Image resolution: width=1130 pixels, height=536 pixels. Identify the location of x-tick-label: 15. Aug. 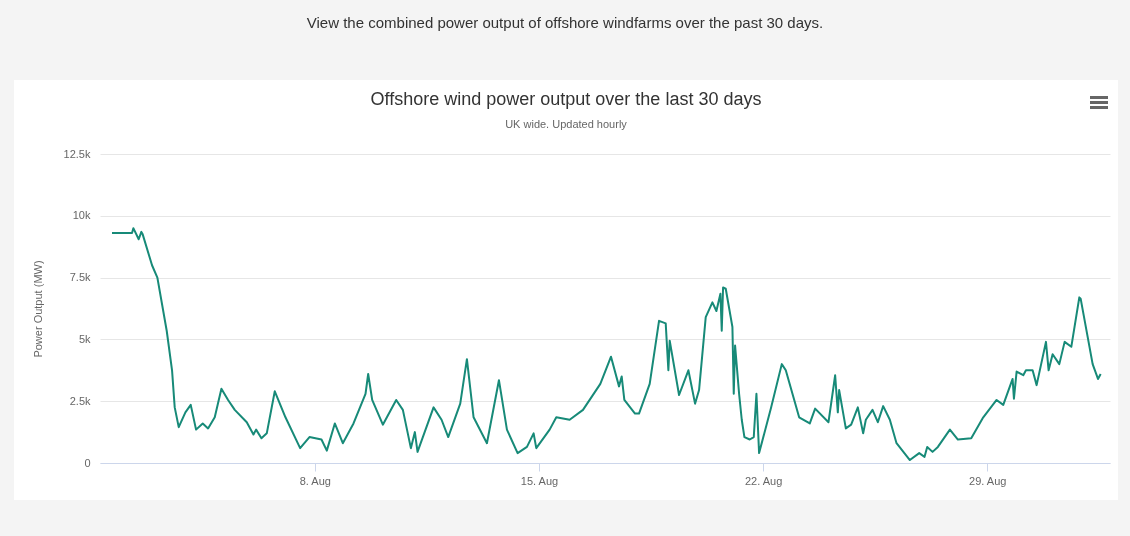
(539, 480).